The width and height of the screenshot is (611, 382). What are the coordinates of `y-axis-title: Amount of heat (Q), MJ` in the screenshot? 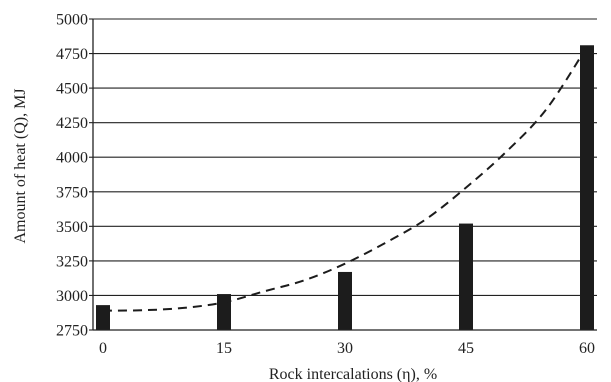 It's located at (20, 165).